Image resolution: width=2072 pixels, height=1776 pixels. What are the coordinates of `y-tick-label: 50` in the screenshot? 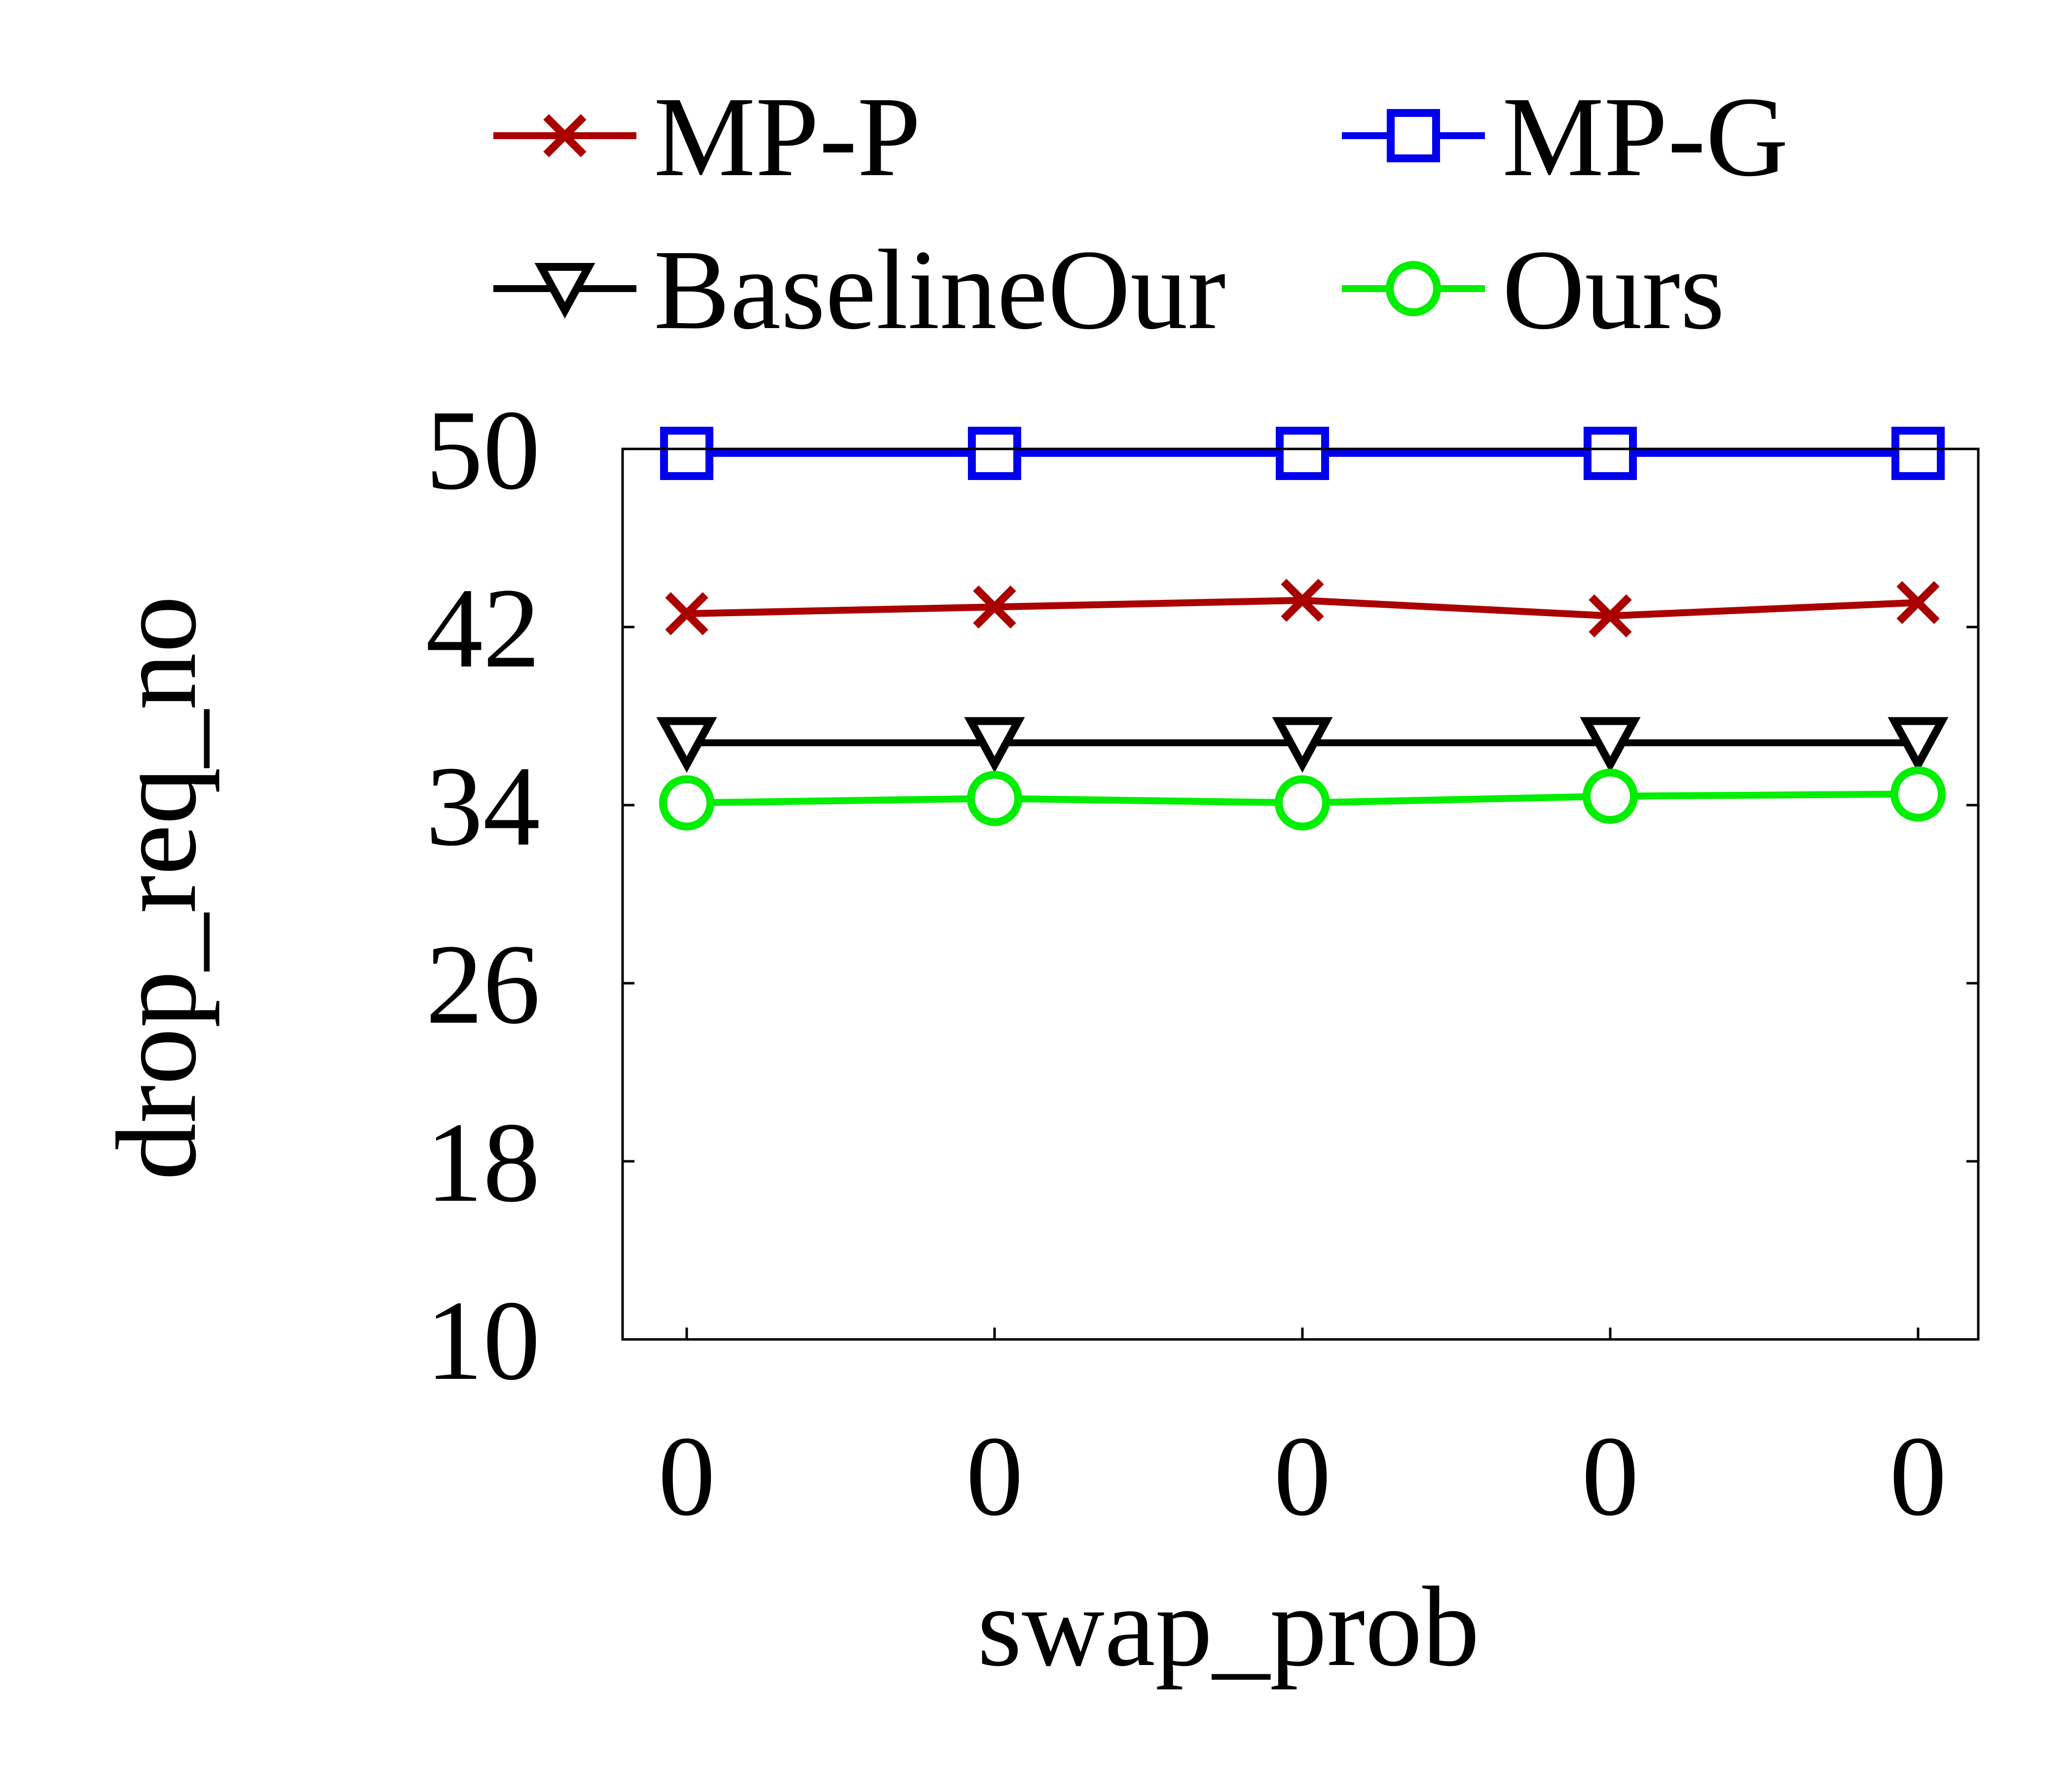 It's located at (483, 451).